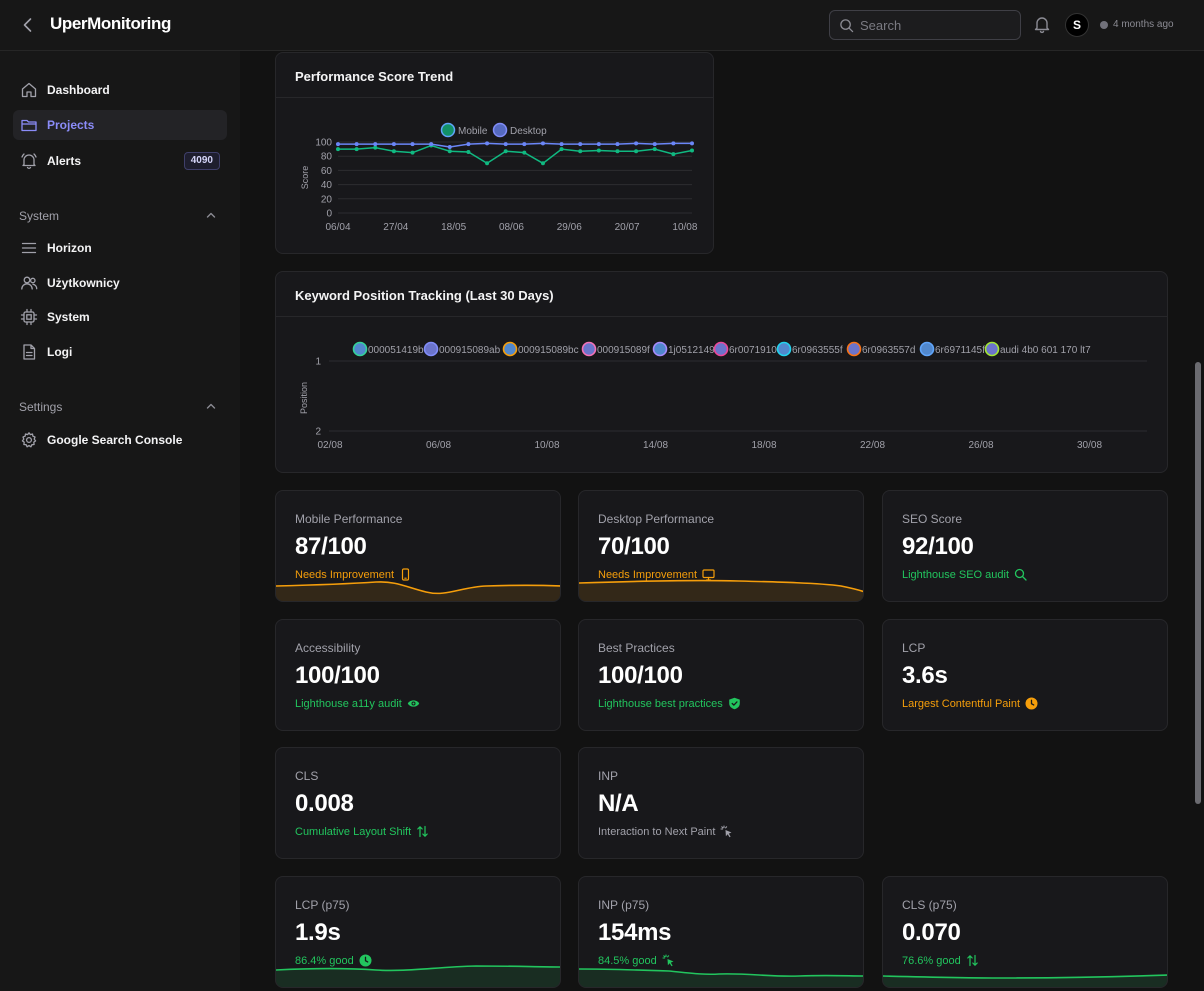 The width and height of the screenshot is (1204, 991). I want to click on x-tick-label: 27/04, so click(395, 227).